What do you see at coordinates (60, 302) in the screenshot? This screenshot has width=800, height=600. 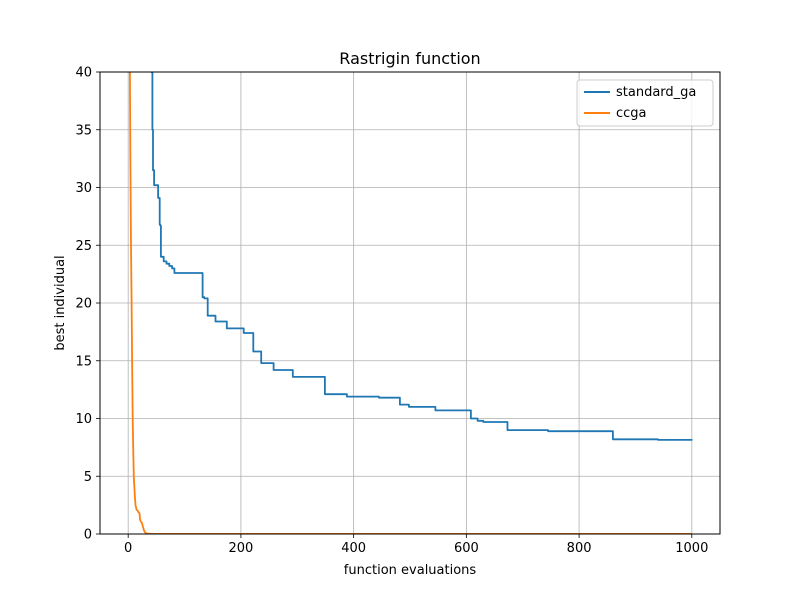 I see `y-axis-label: best individual` at bounding box center [60, 302].